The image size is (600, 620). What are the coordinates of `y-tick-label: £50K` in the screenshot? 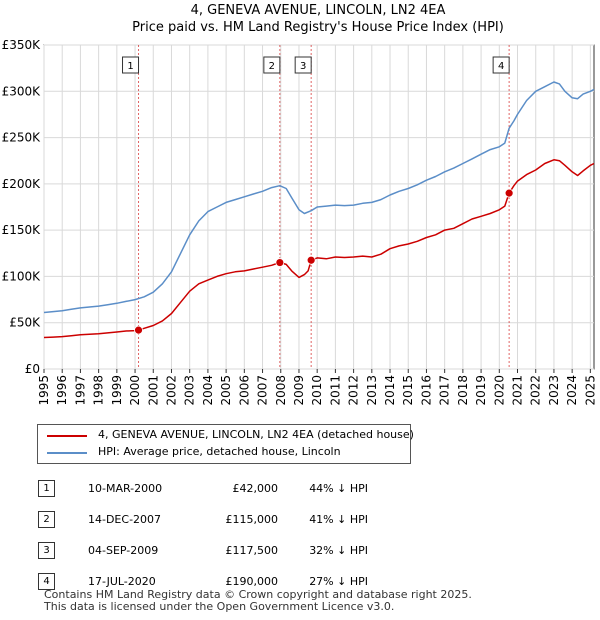 It's located at (25, 323).